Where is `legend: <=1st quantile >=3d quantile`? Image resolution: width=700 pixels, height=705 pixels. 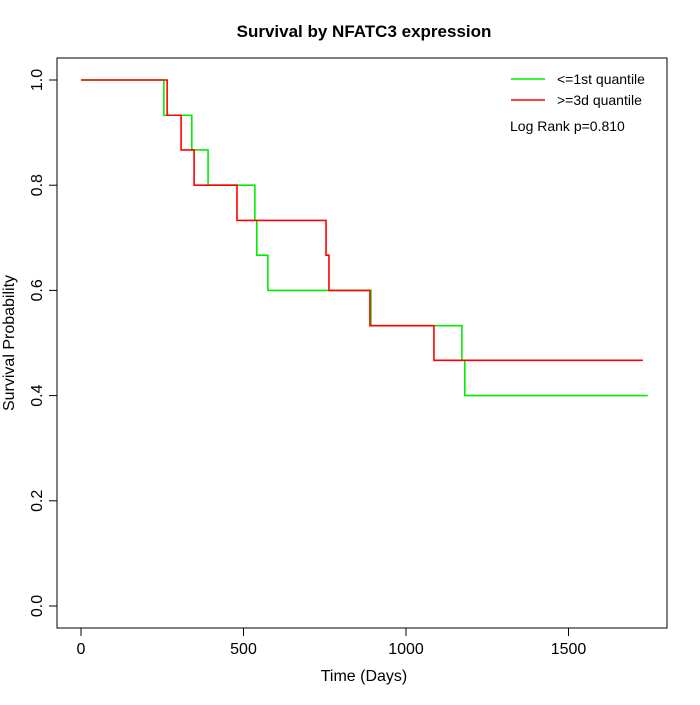 legend: <=1st quantile >=3d quantile is located at coordinates (578, 89).